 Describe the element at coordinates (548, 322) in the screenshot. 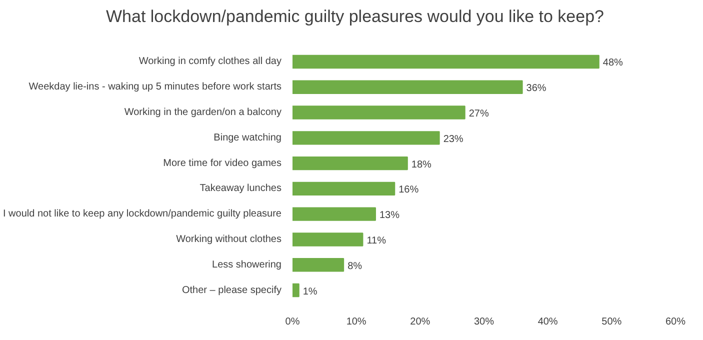

I see `x-tick-label: 40%` at that location.